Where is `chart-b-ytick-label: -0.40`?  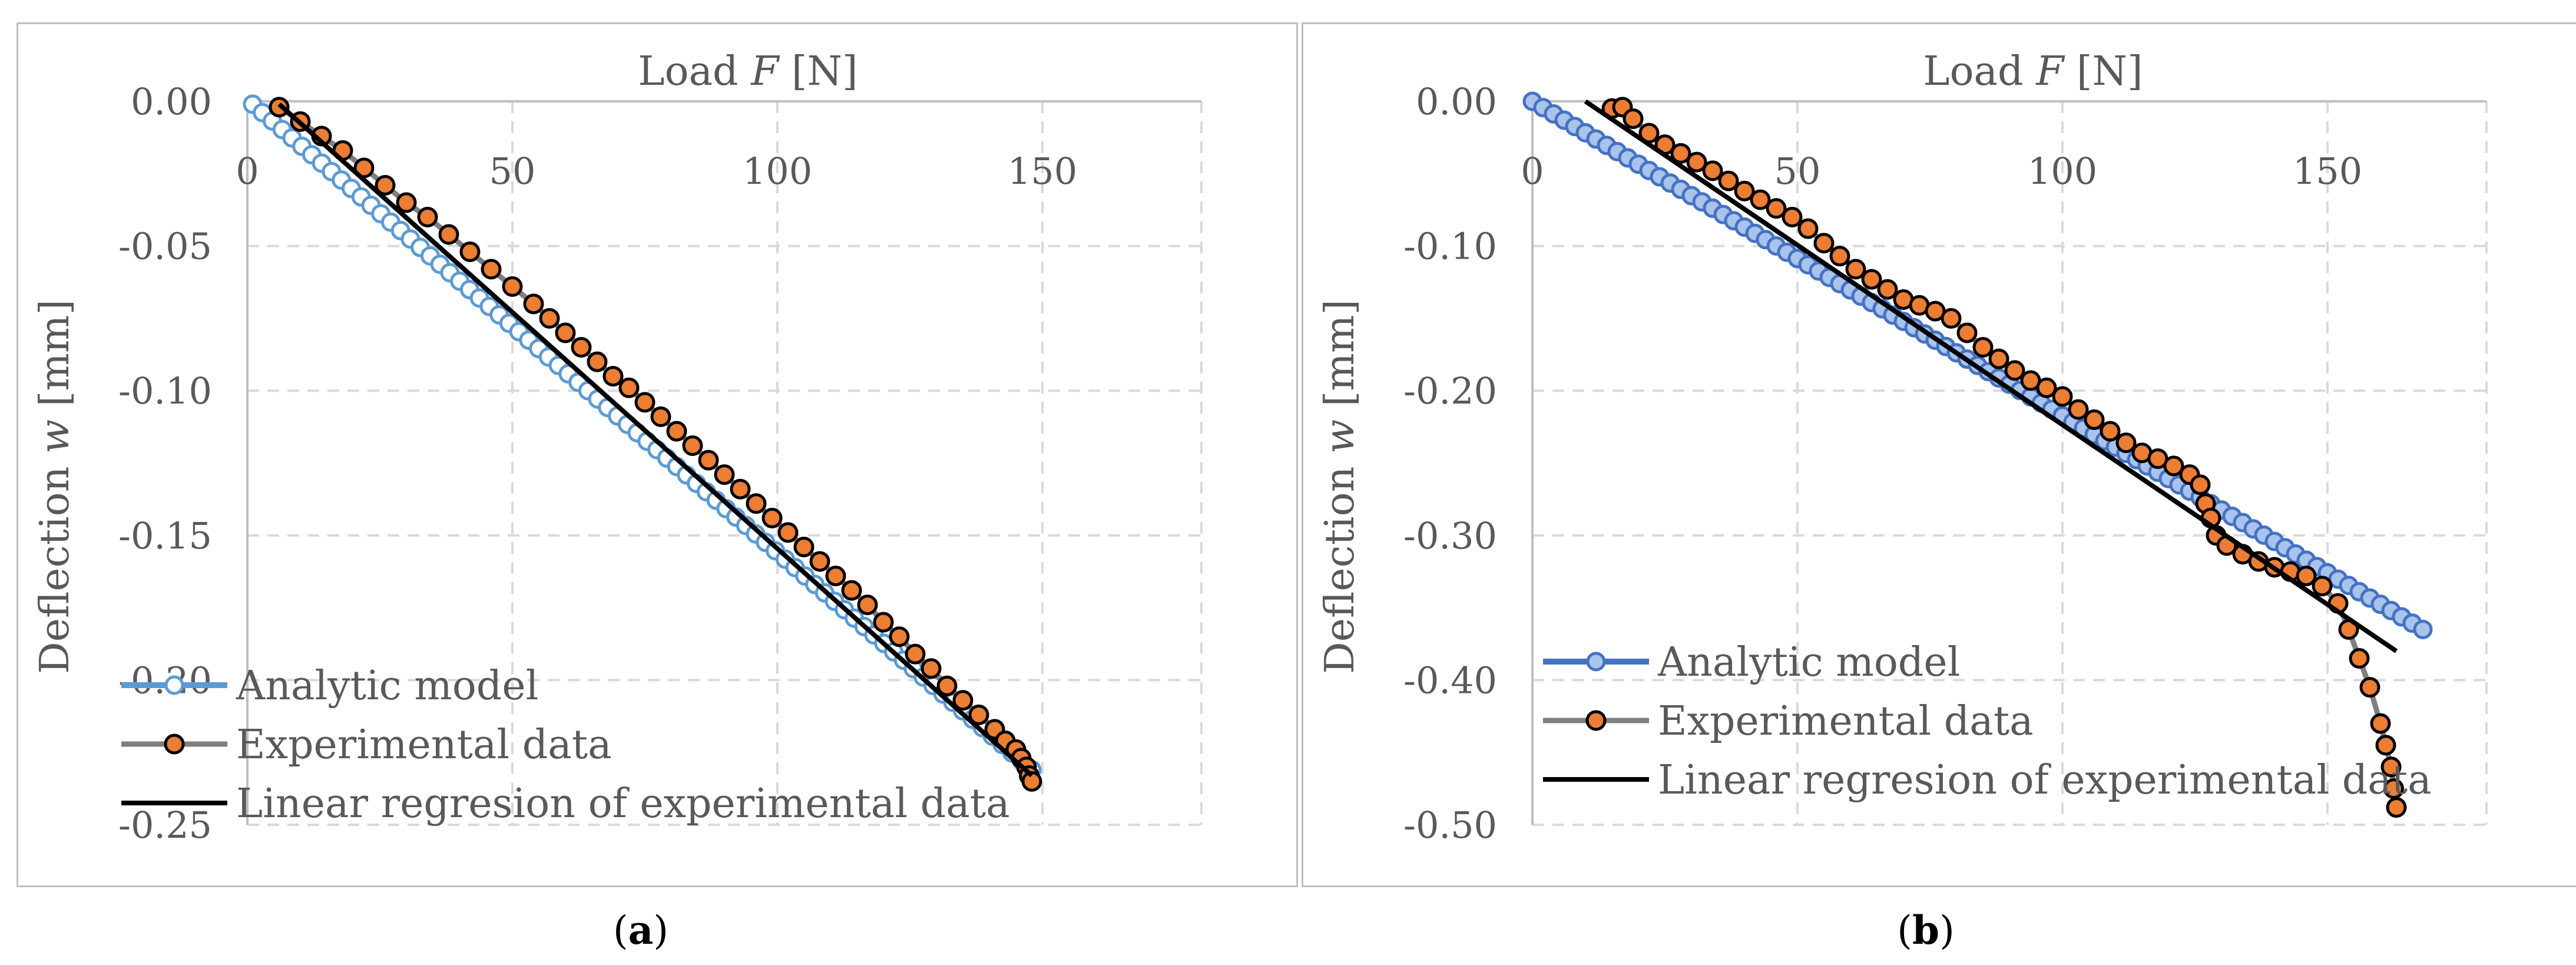
chart-b-ytick-label: -0.40 is located at coordinates (1450, 680).